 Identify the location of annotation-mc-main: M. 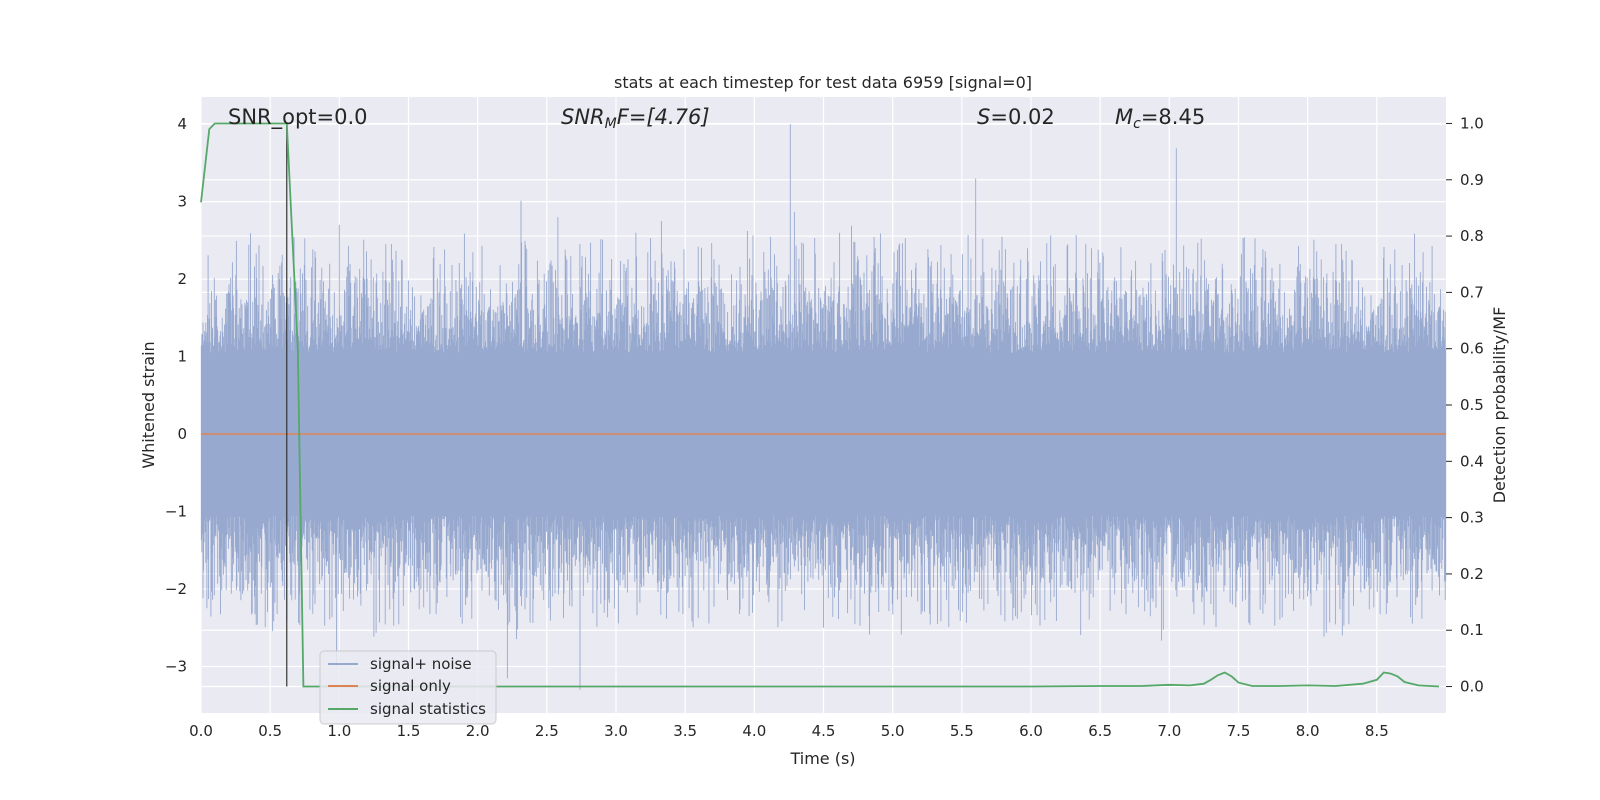
(1124, 117).